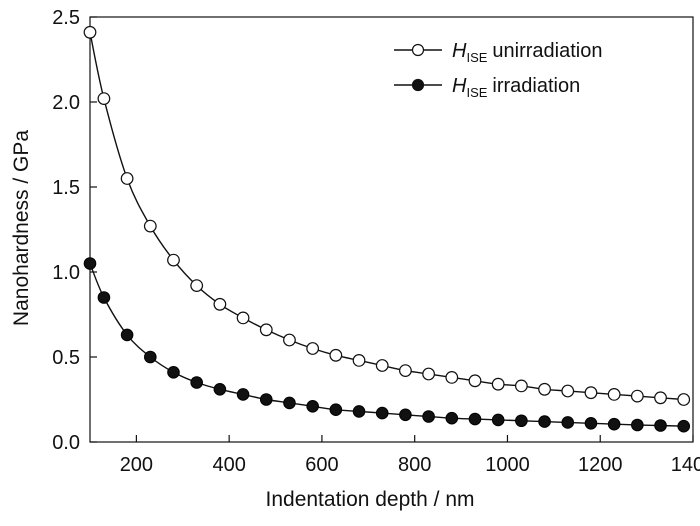  Describe the element at coordinates (66, 358) in the screenshot. I see `y-tick-label: 0.5` at that location.